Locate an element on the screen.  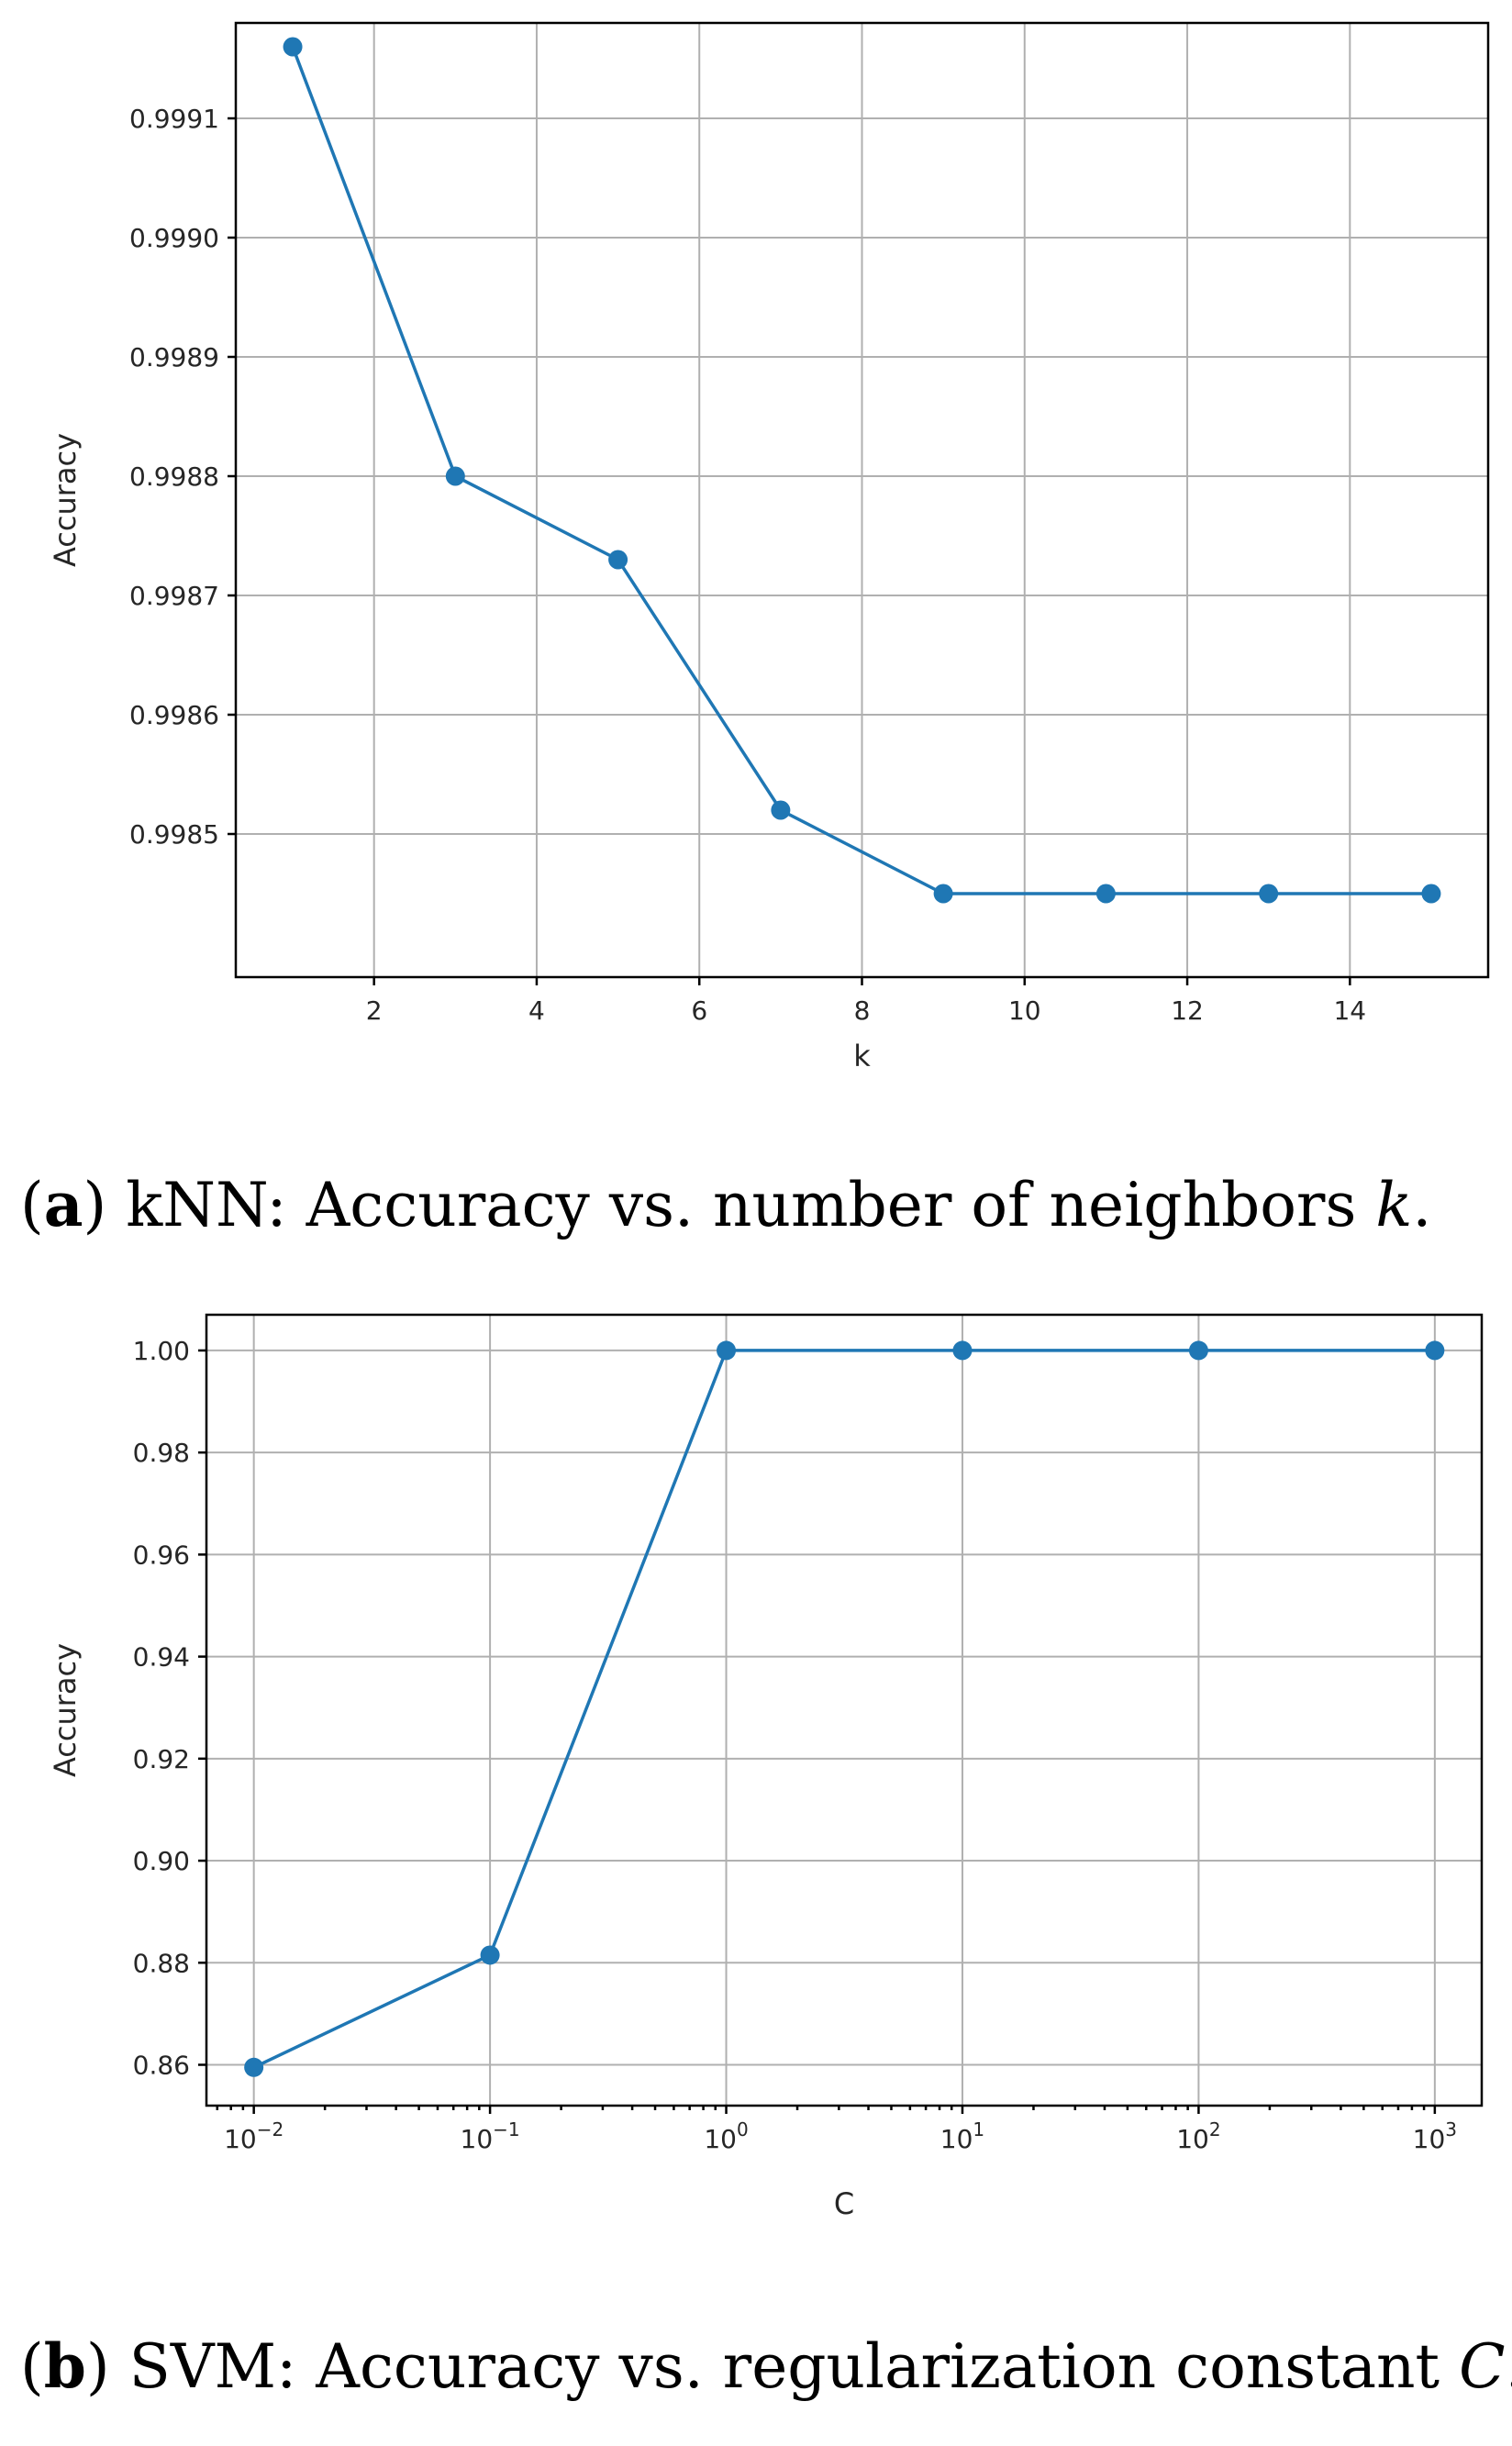
svm-caption-var: C is located at coordinates (1483, 2366).